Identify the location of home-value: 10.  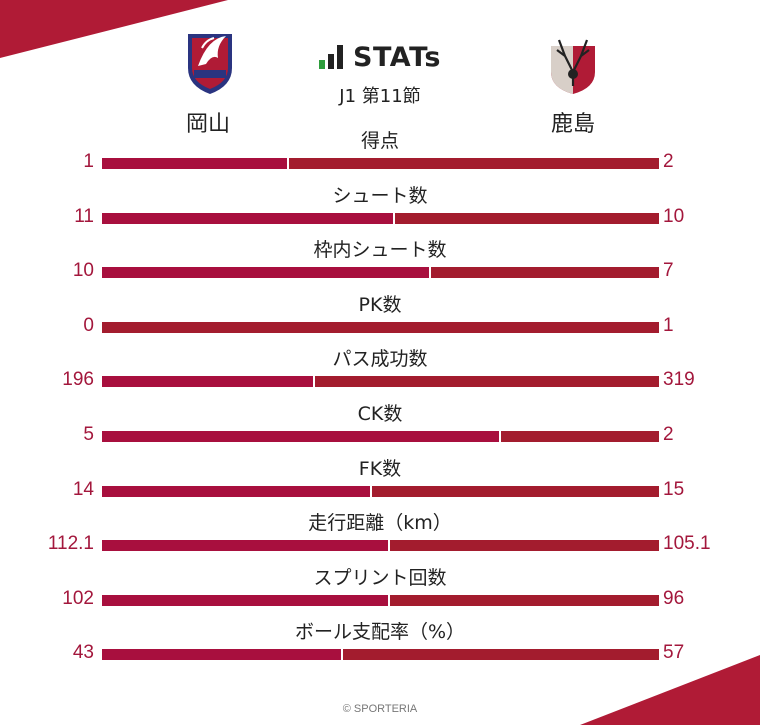
(83, 271).